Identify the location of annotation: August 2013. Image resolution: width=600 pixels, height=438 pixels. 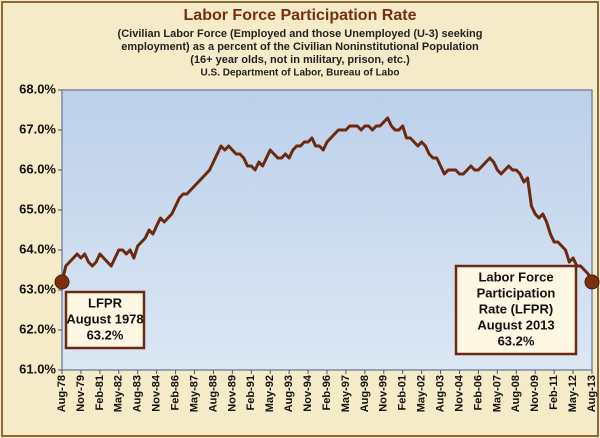
(515, 324).